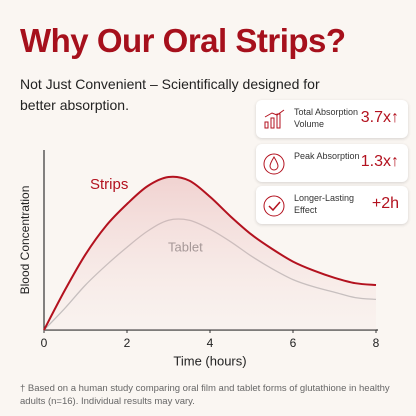  I want to click on x-tick-label: 4, so click(210, 343).